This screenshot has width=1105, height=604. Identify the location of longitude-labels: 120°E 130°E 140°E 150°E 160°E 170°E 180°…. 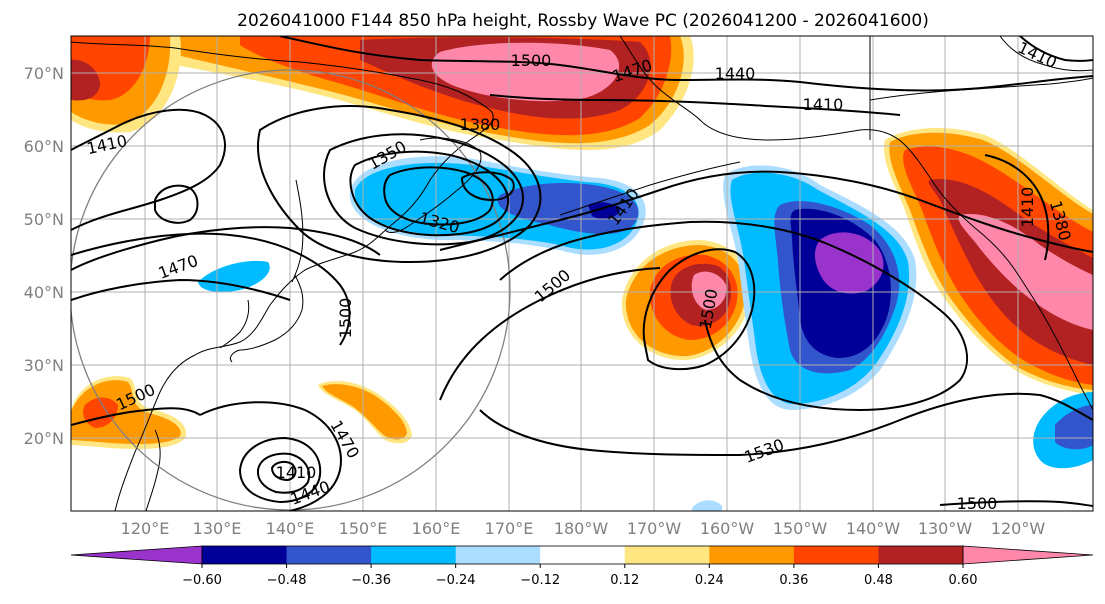
(583, 528).